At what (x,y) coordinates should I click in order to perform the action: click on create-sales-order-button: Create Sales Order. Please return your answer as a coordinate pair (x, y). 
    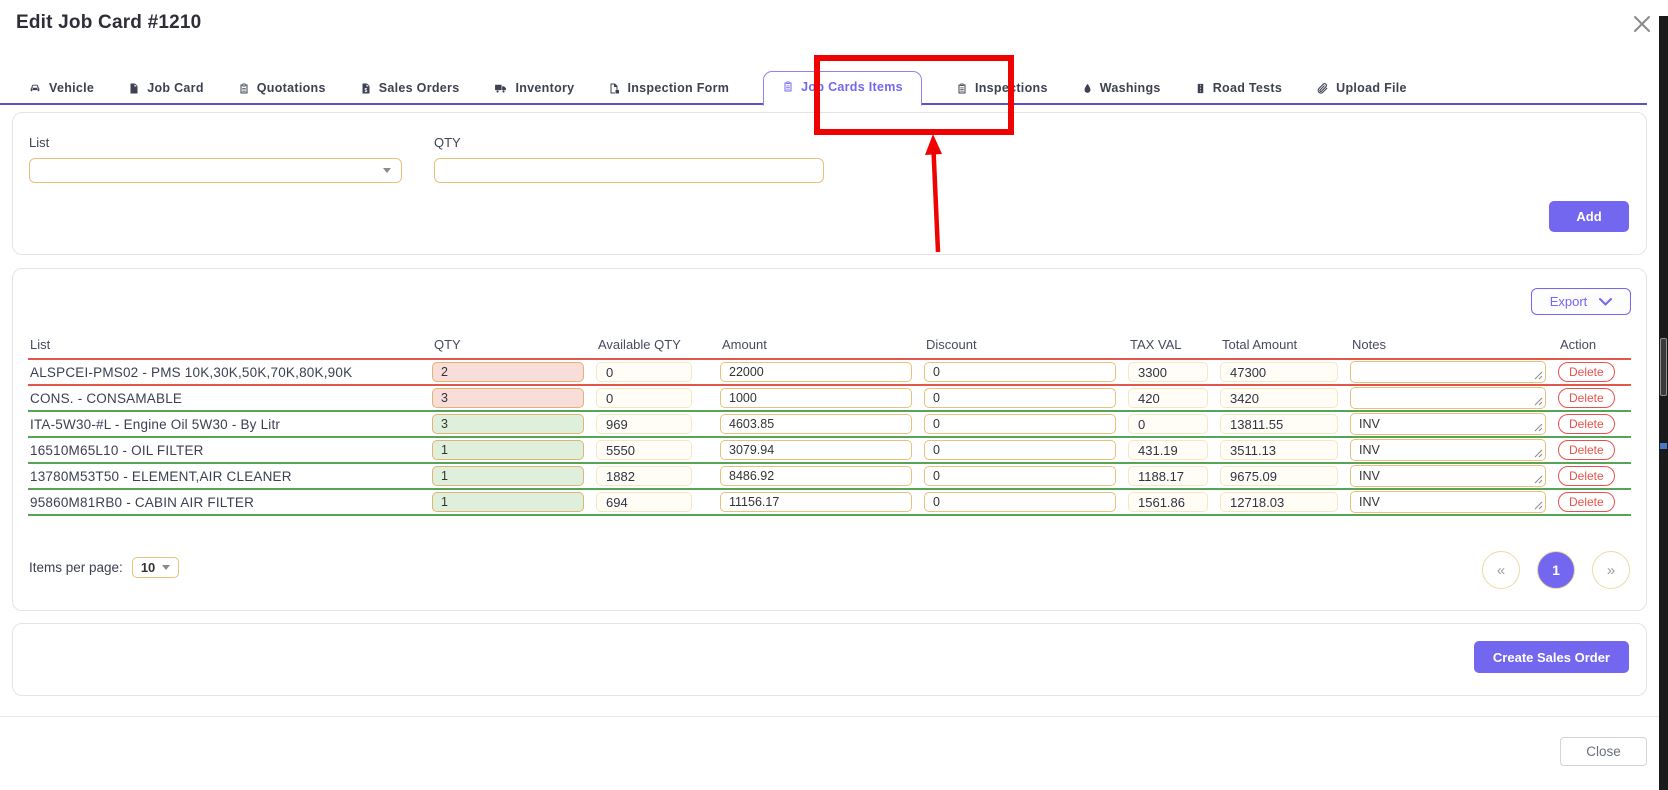
    Looking at the image, I should click on (1551, 657).